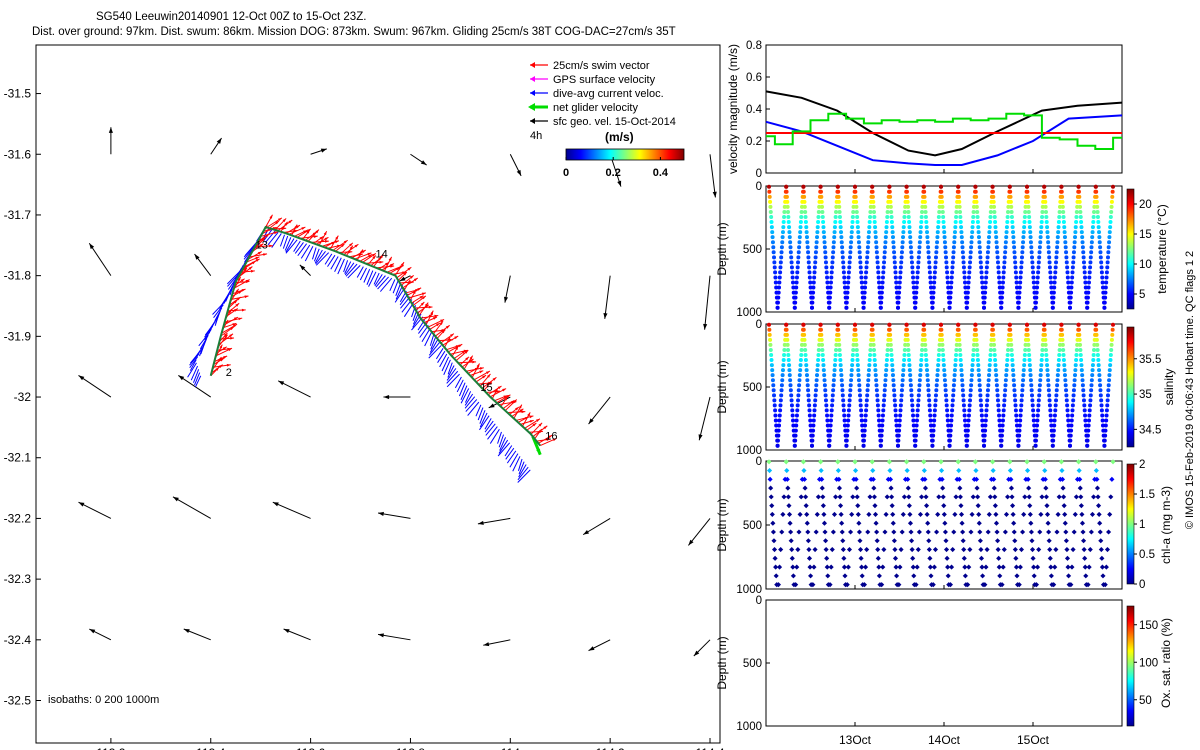 The height and width of the screenshot is (750, 1200). I want to click on sfc-vector-head, so click(302, 267).